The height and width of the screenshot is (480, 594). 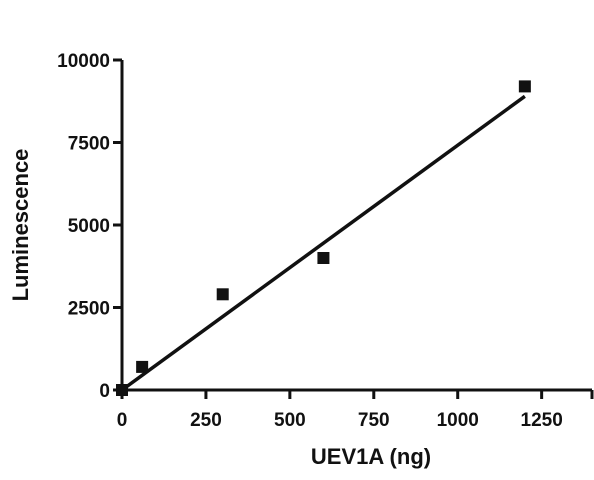 I want to click on y-tick-label: 0, so click(x=104, y=391).